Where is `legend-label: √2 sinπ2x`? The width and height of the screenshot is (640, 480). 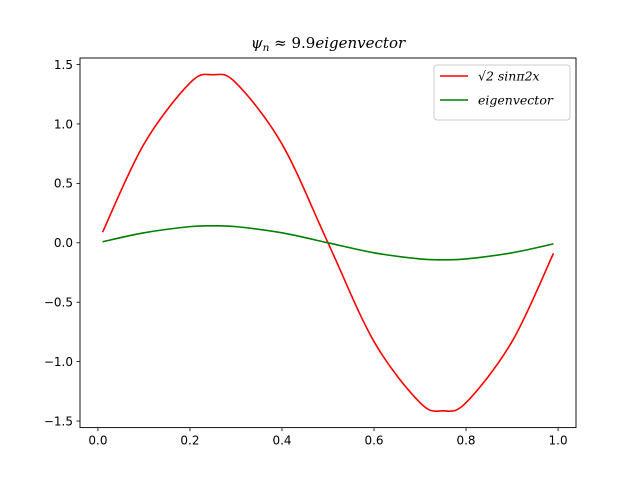
legend-label: √2 sinπ2x is located at coordinates (509, 76).